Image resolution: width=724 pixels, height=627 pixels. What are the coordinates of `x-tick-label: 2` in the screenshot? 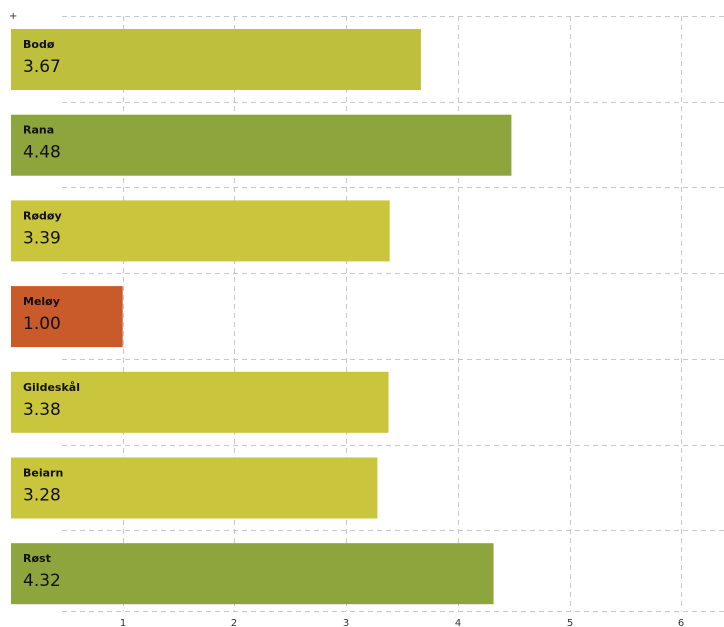 It's located at (234, 622).